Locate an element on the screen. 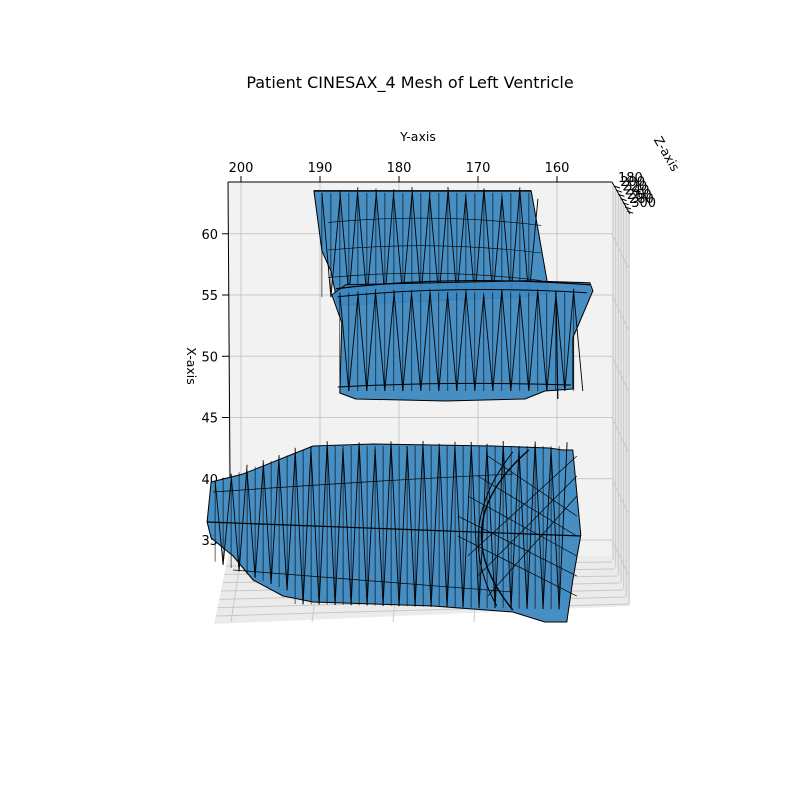  lower-end-cap-arc is located at coordinates (505, 530).